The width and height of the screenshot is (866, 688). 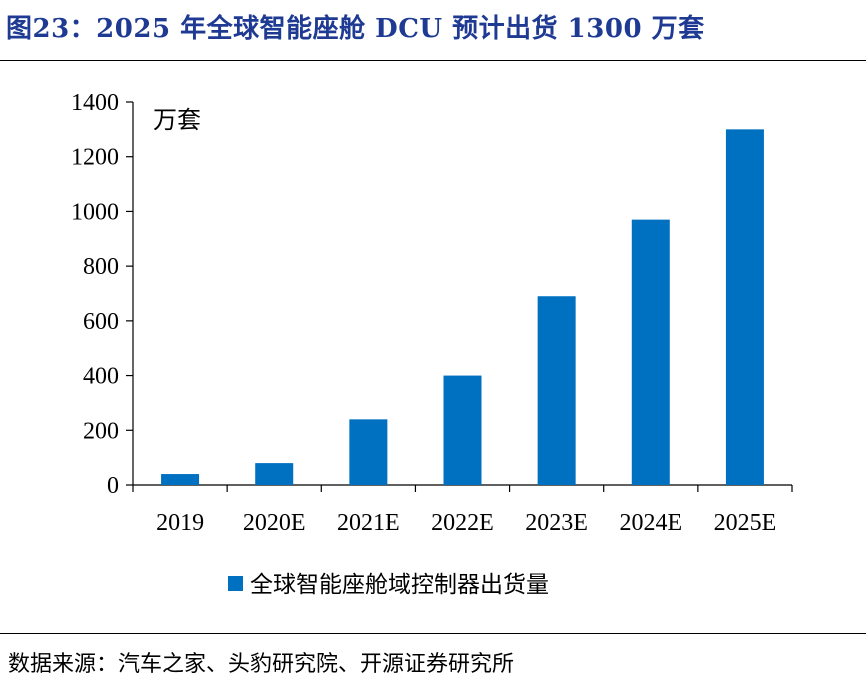 What do you see at coordinates (113, 486) in the screenshot?
I see `y-tick-label: 0` at bounding box center [113, 486].